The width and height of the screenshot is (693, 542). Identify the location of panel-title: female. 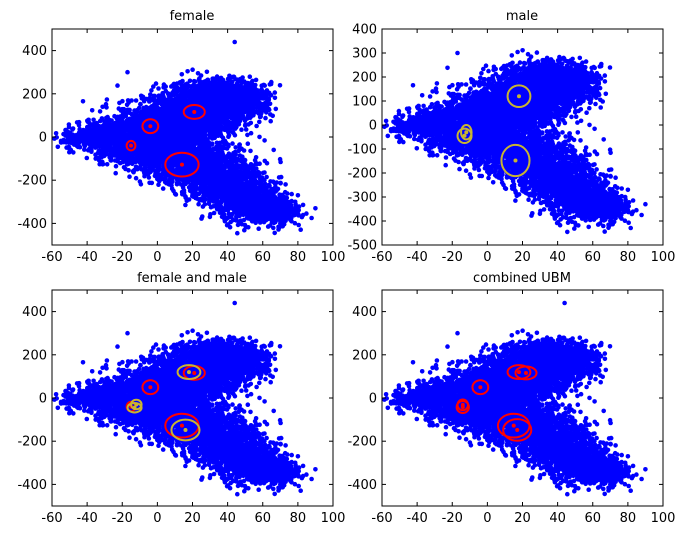
(192, 16).